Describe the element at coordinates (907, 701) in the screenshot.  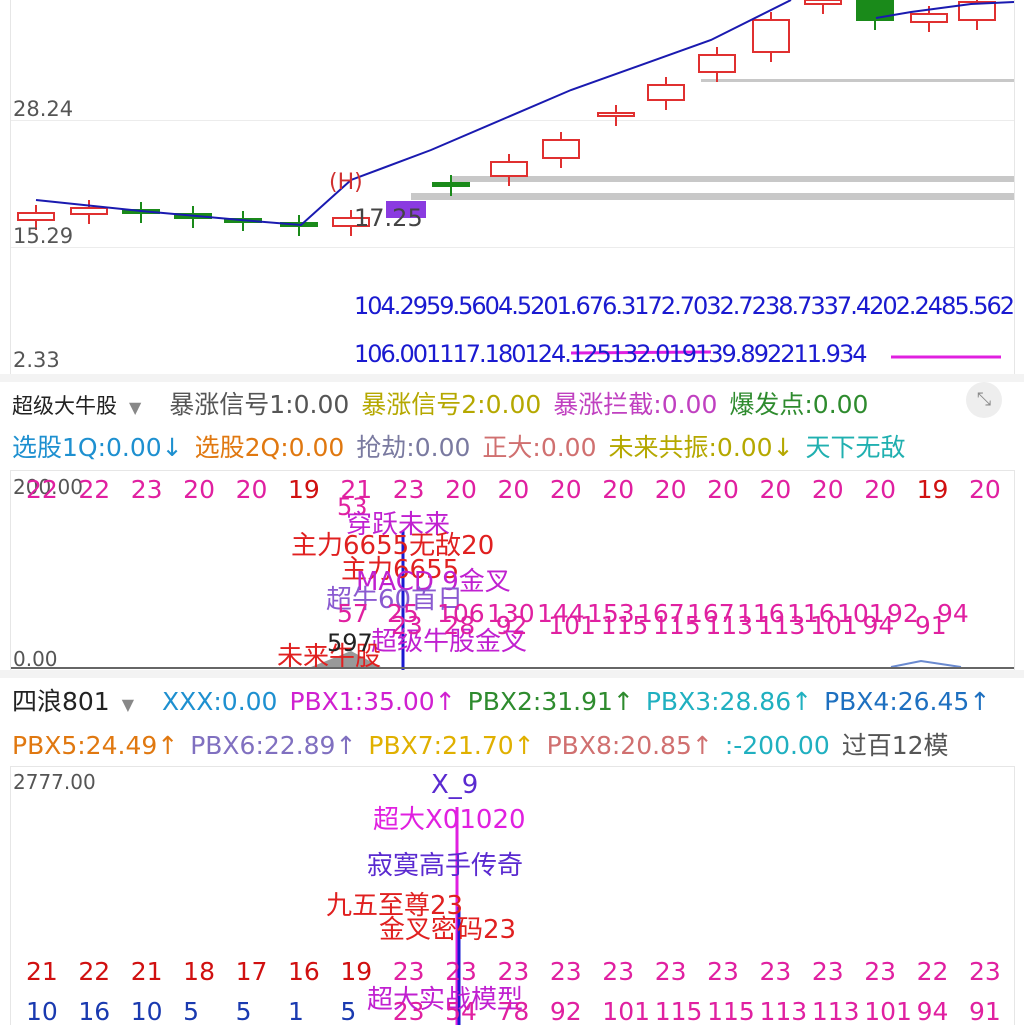
I see `indicator-value: PBX4:26.45↑` at that location.